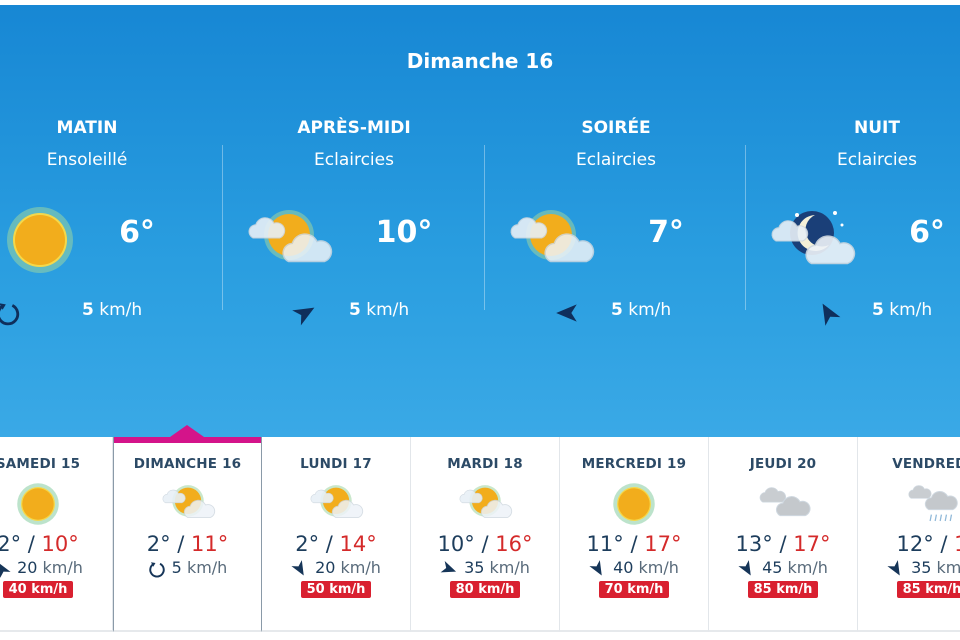 Image resolution: width=960 pixels, height=640 pixels. I want to click on day-name: JEUDI 20, so click(783, 464).